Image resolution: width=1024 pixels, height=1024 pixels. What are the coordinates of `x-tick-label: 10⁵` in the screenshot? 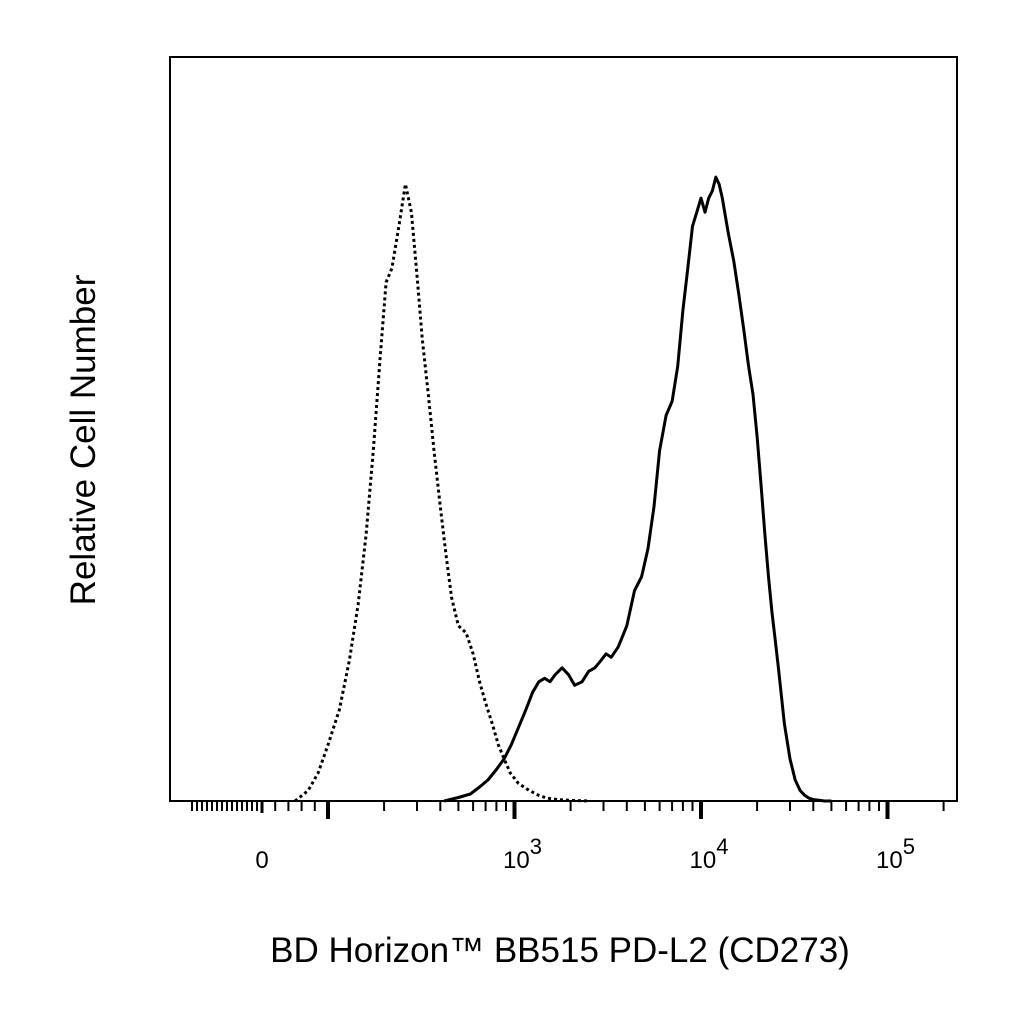 It's located at (895, 854).